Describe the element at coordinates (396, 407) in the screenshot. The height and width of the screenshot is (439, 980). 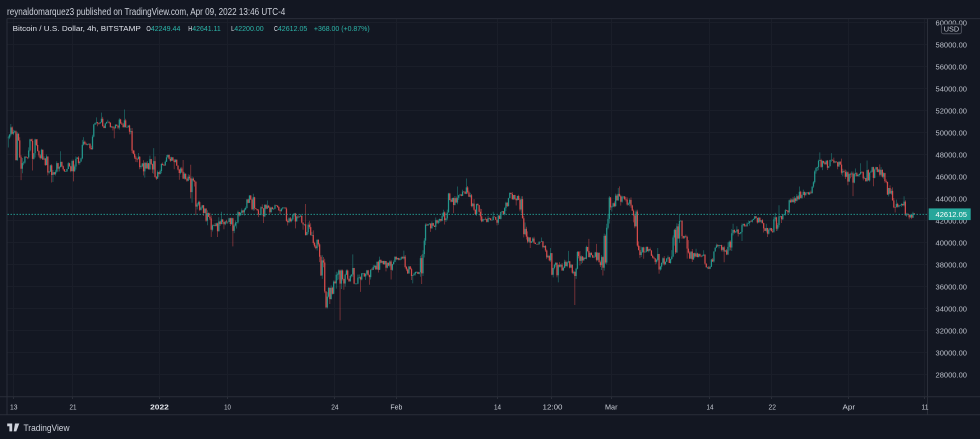
I see `svg-text: Feb` at that location.